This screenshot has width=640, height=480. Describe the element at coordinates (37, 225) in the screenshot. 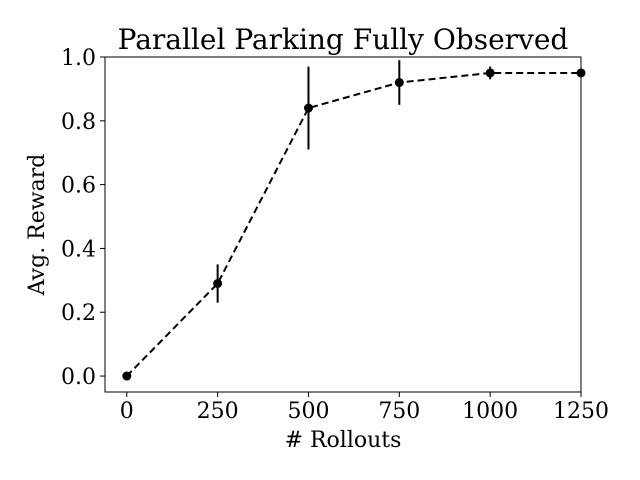

I see `y-axis-label: Avg. Reward` at that location.